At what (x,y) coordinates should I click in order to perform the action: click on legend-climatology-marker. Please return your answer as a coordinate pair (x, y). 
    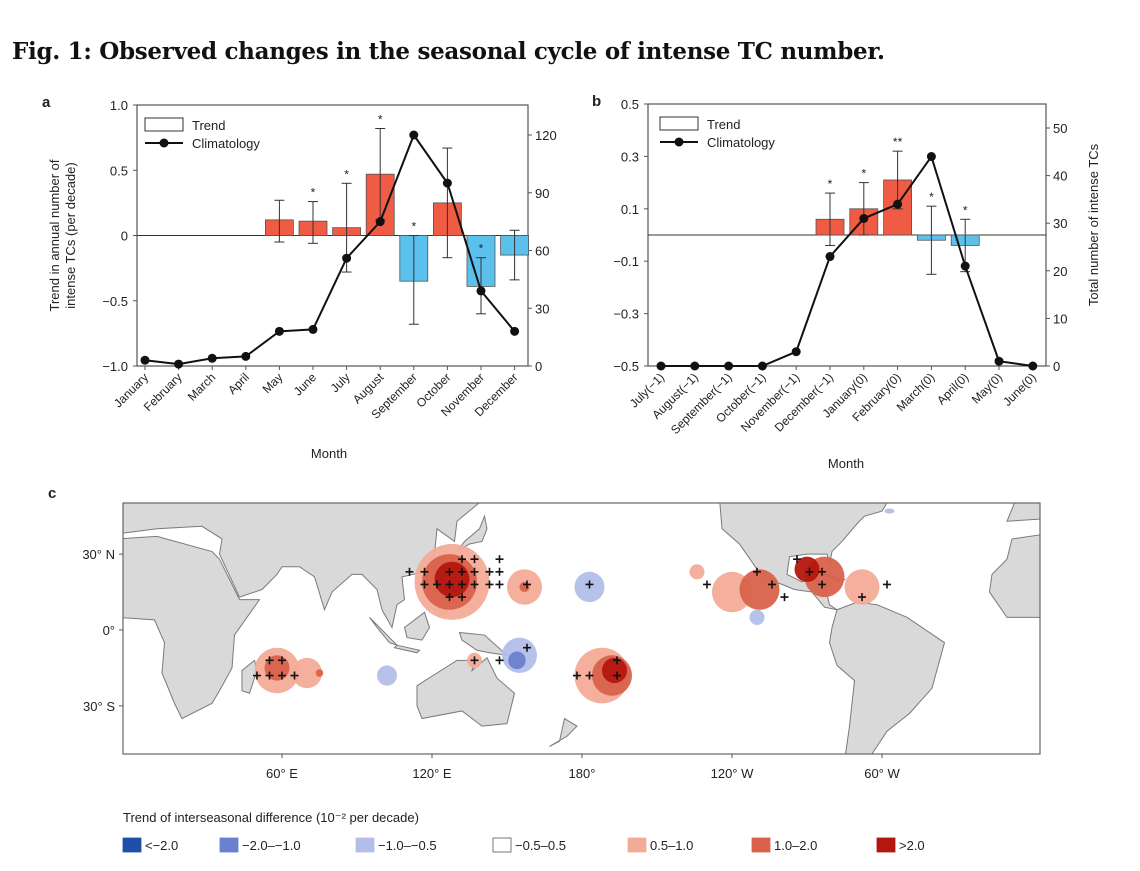
    Looking at the image, I should click on (164, 143).